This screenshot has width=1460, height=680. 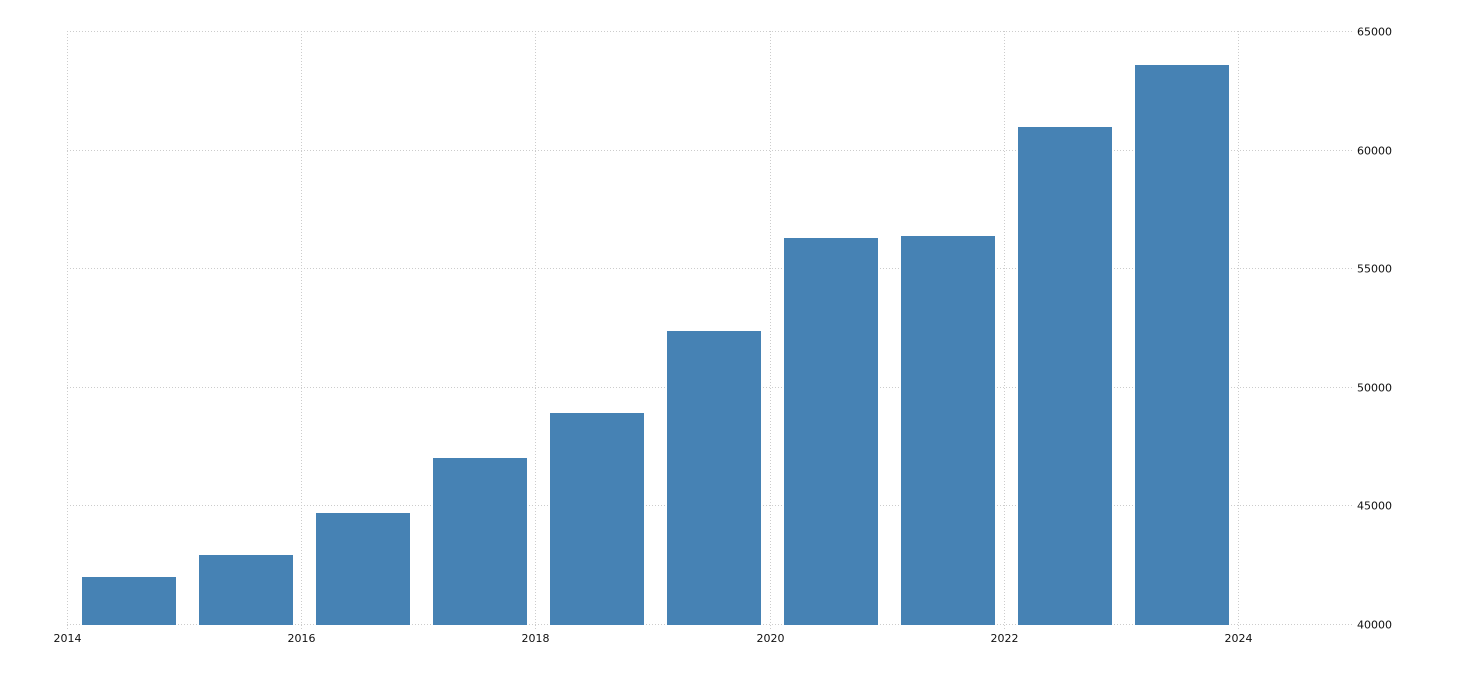 I want to click on x-tick-label: 2024, so click(x=1239, y=638).